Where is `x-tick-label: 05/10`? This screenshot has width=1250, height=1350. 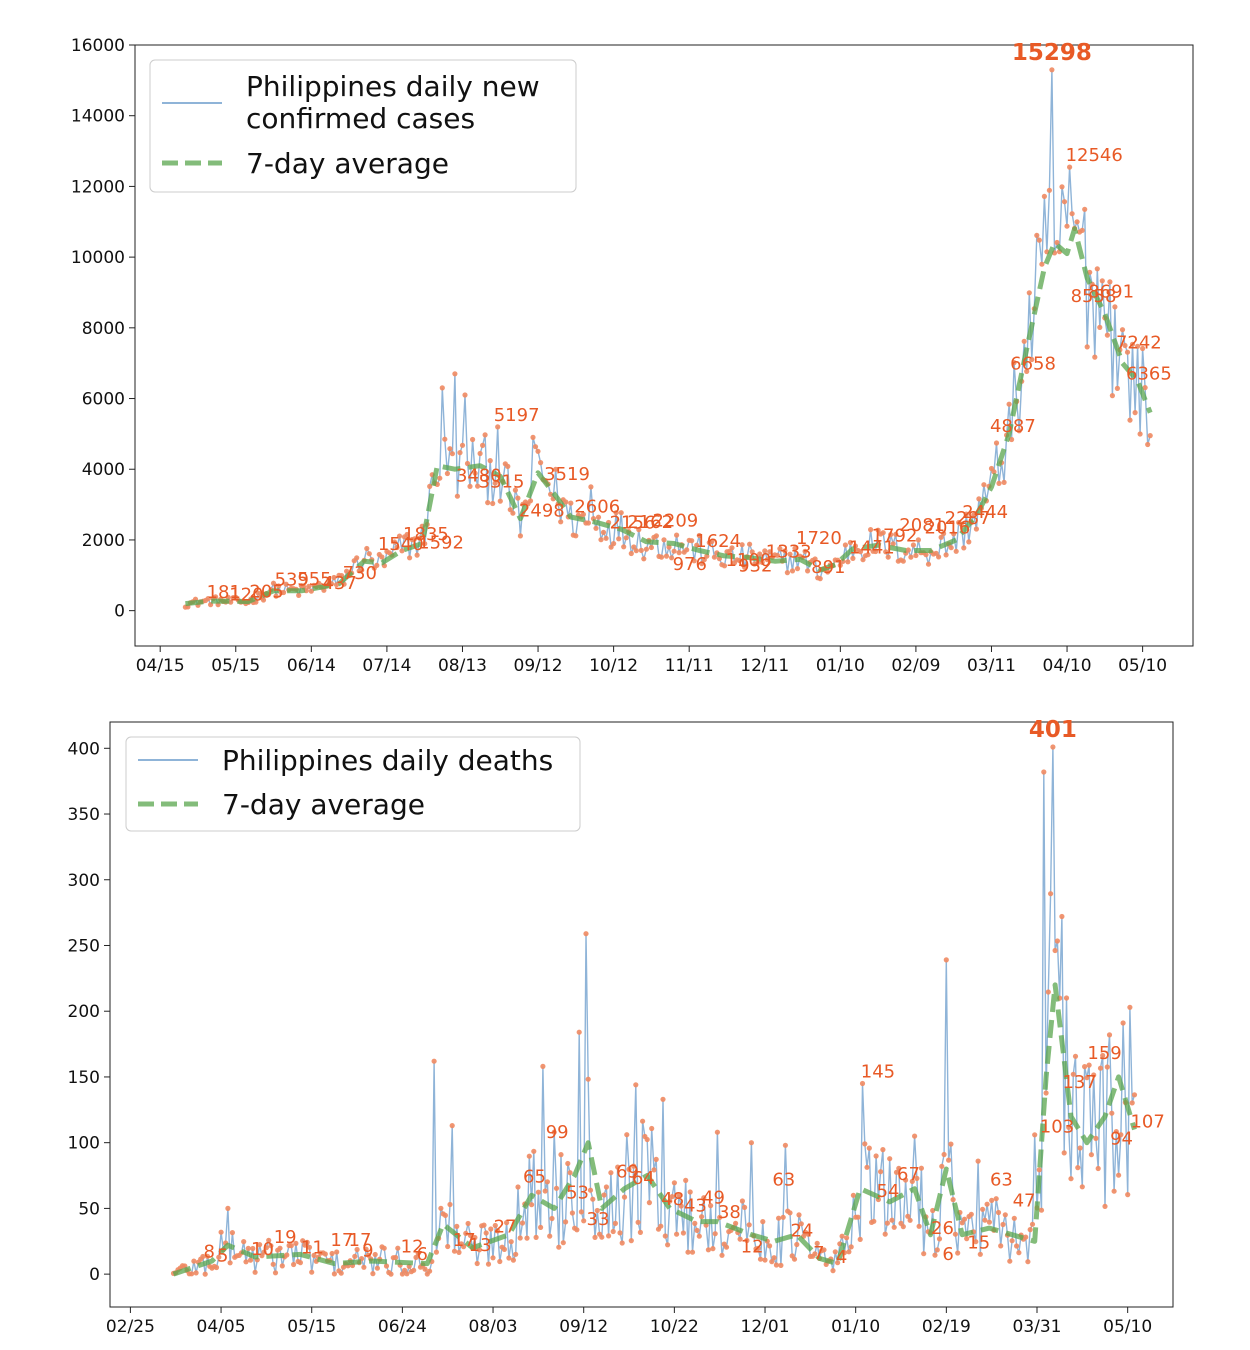 x-tick-label: 05/10 is located at coordinates (1127, 1327).